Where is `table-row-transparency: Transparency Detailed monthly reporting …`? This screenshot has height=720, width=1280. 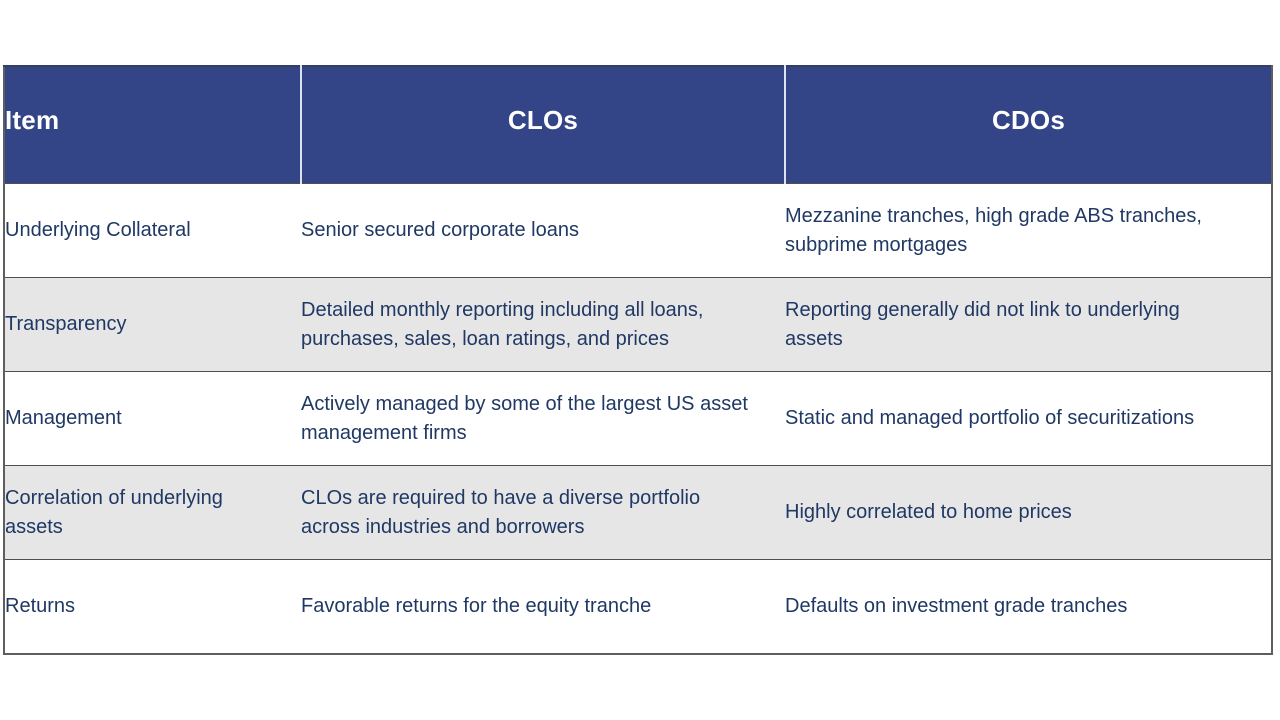 table-row-transparency: Transparency Detailed monthly reporting … is located at coordinates (638, 324).